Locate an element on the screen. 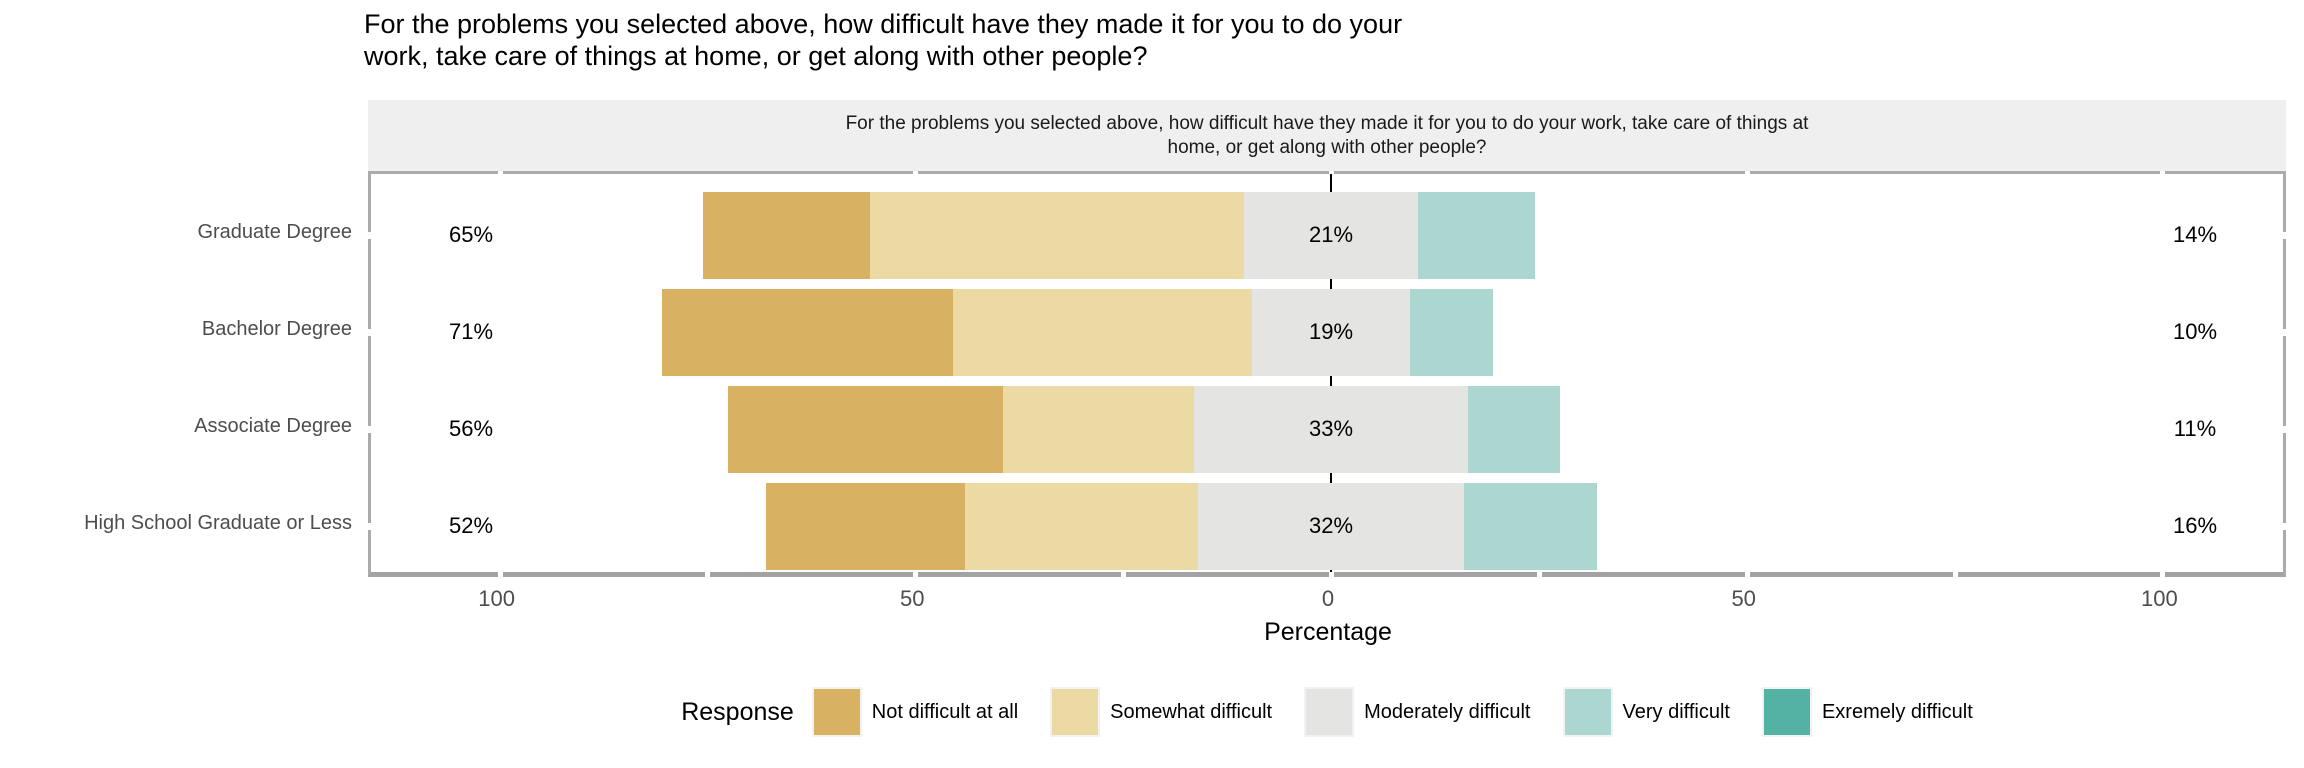 The image size is (2304, 768). left-percent-label: 52% is located at coordinates (471, 525).